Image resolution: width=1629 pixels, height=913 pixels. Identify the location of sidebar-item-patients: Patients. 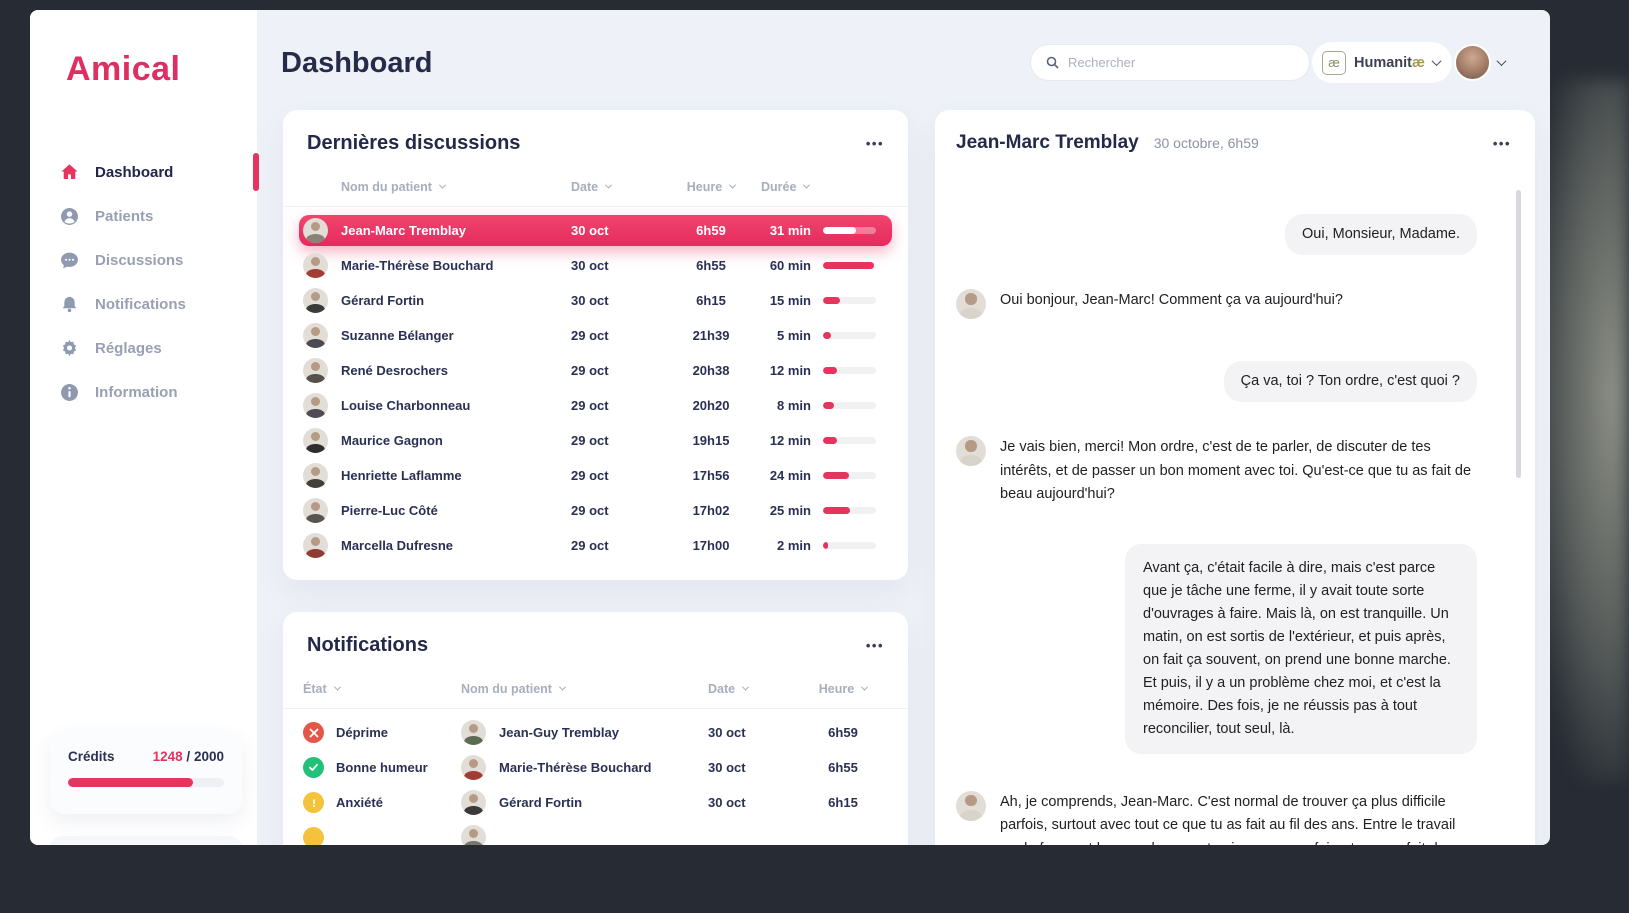
(143, 216).